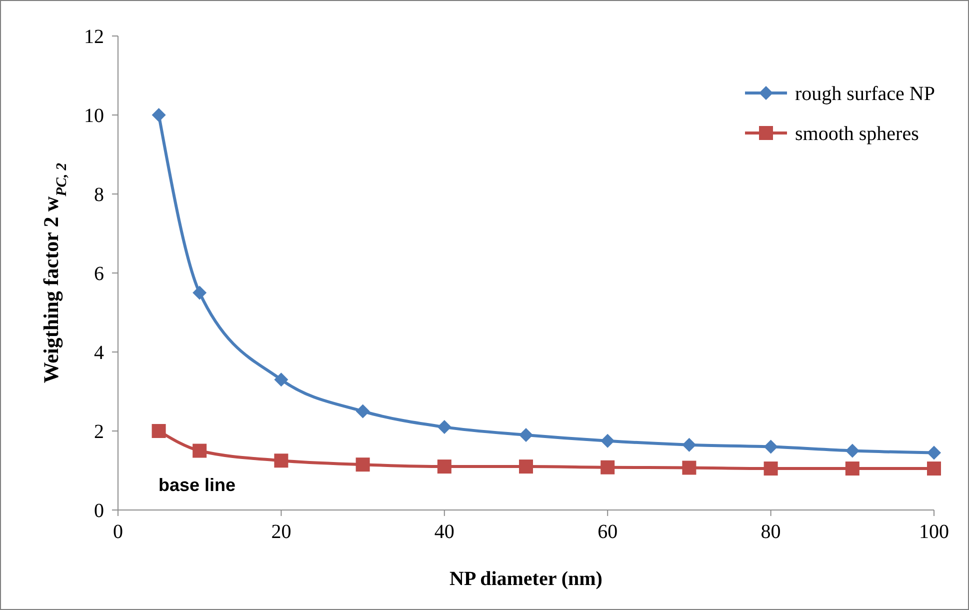  What do you see at coordinates (99, 274) in the screenshot?
I see `y-tick-label: 6` at bounding box center [99, 274].